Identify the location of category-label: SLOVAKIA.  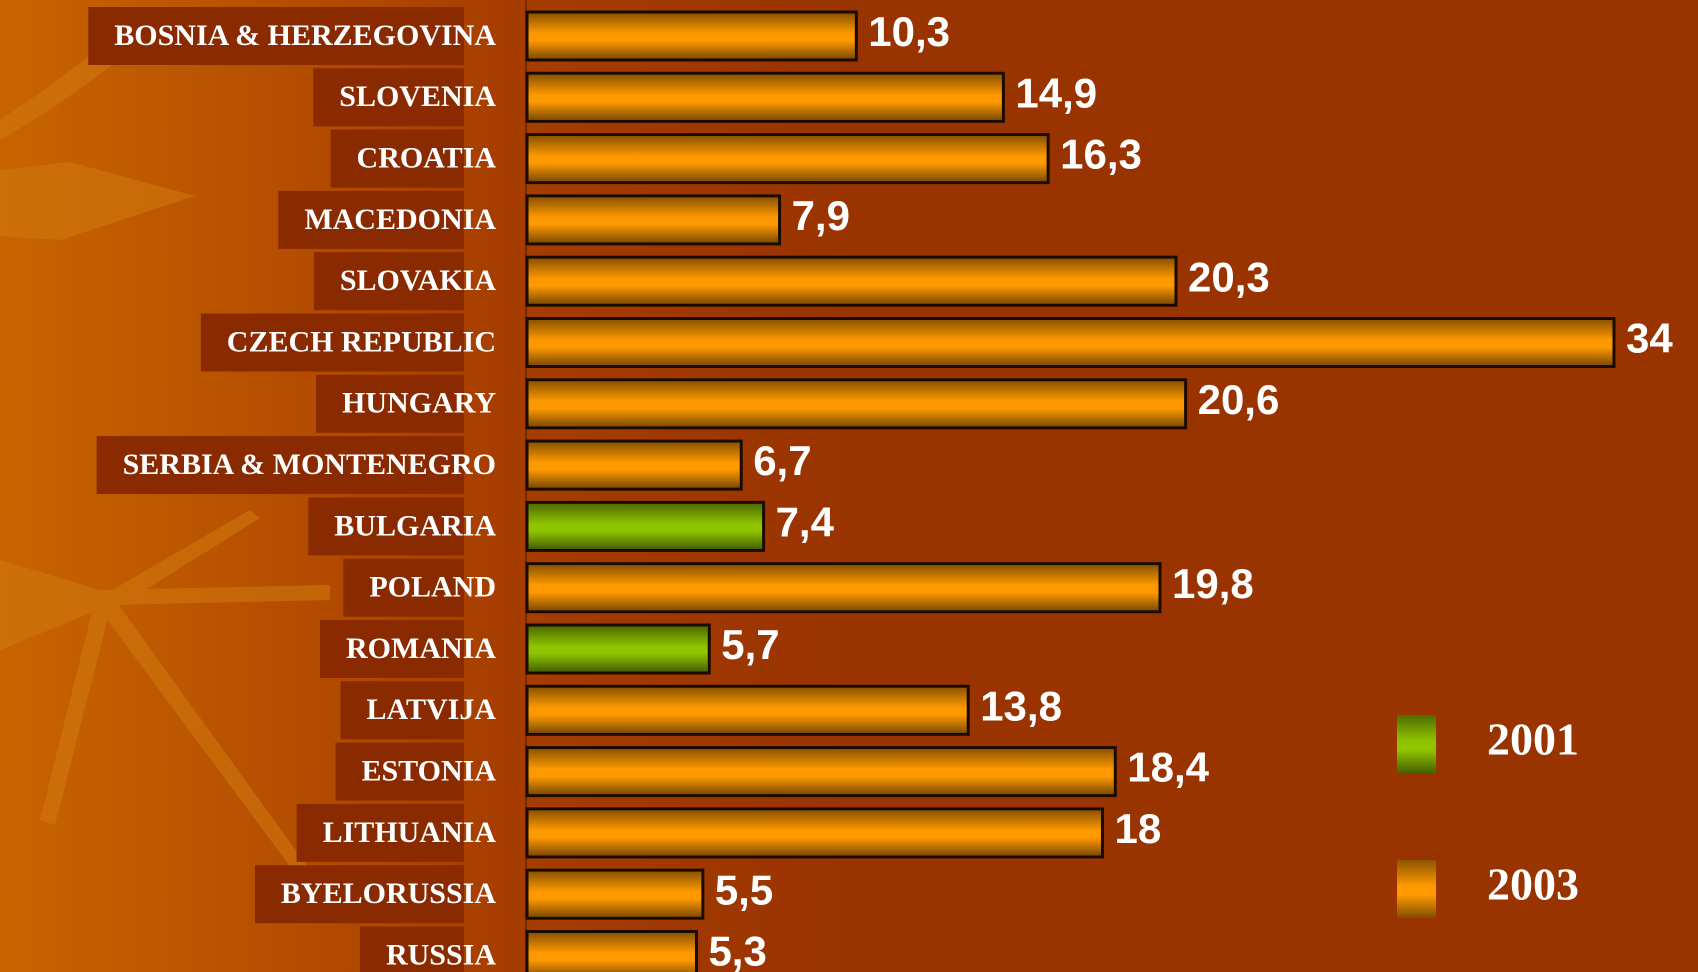
(418, 280).